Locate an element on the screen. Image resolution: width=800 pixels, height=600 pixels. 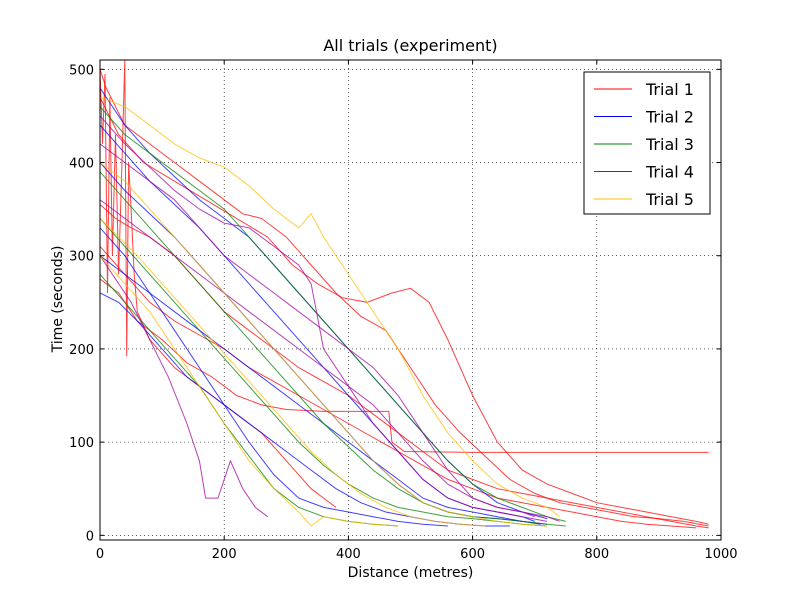
legend: Trial 1 Trial 2 Trial 3 Trial 4 Trial 5 is located at coordinates (647, 143).